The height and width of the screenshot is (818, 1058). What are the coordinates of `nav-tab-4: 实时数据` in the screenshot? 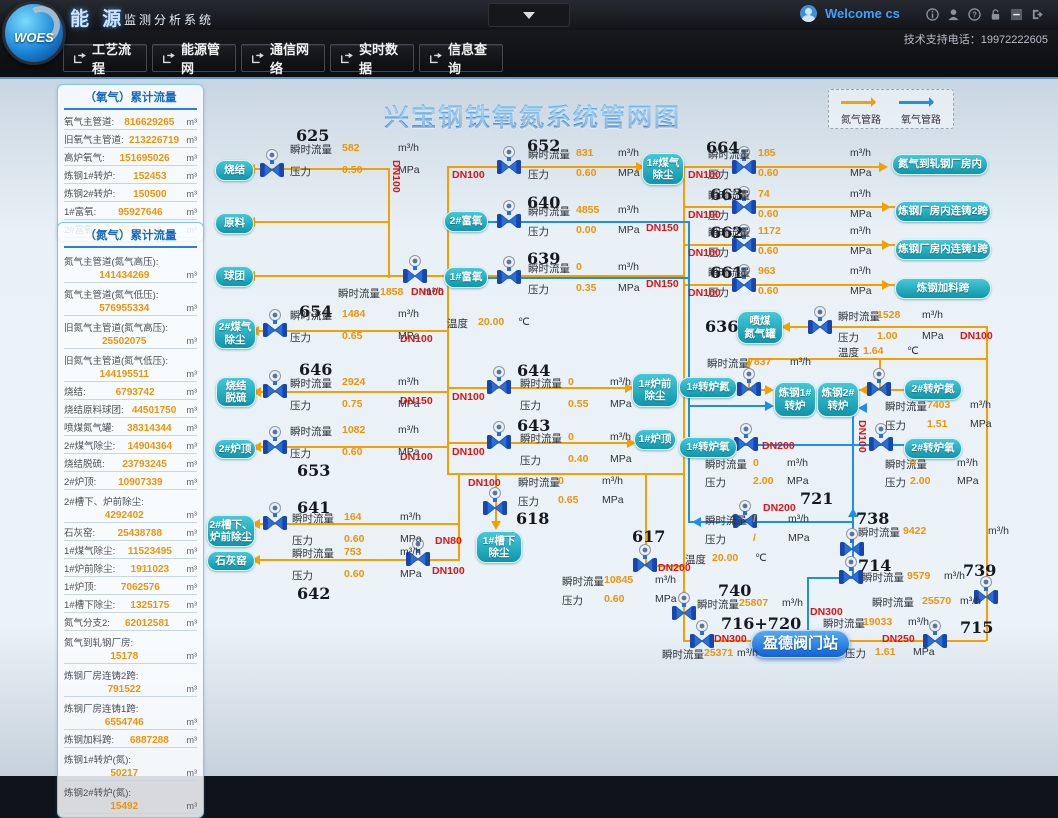 It's located at (372, 59).